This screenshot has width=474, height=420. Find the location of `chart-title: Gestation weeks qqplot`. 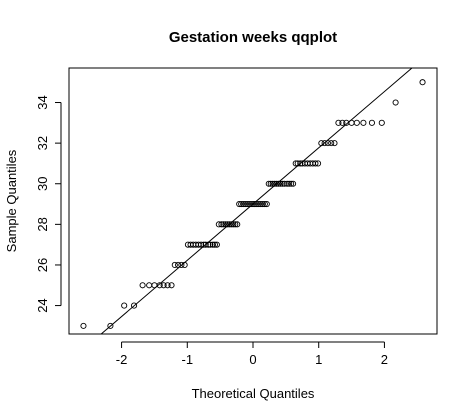

chart-title: Gestation weeks qqplot is located at coordinates (253, 37).